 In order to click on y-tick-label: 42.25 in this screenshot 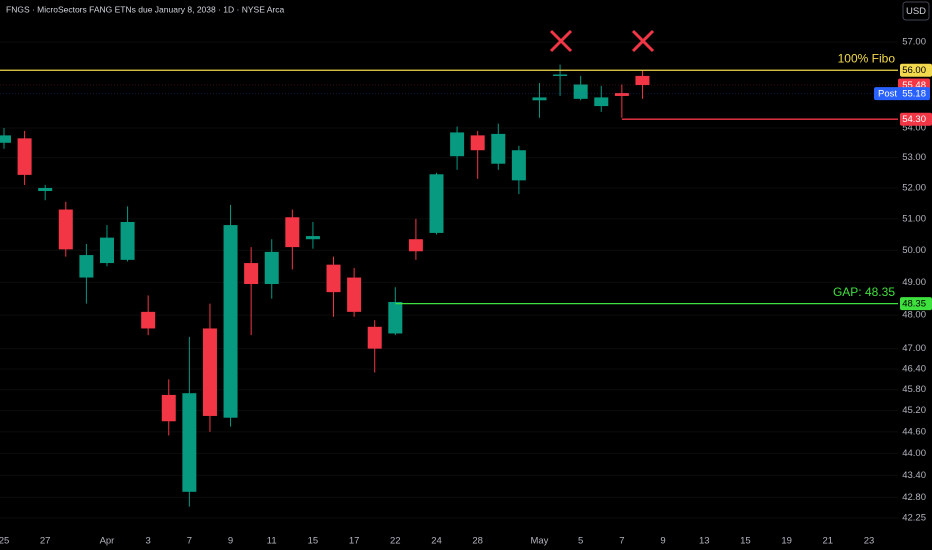, I will do `click(914, 517)`.